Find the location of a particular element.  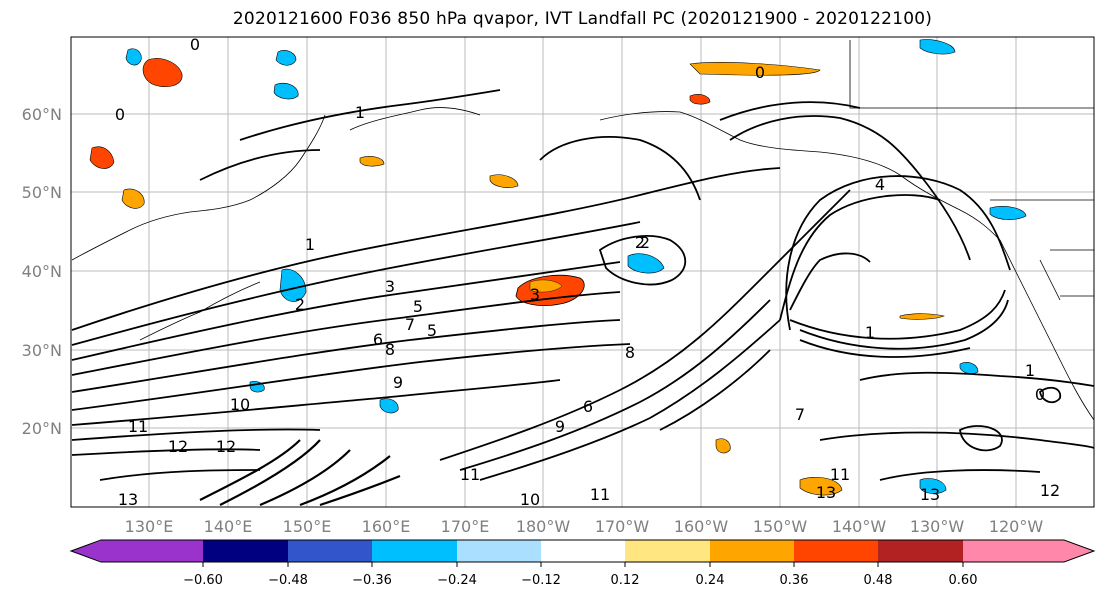

colorbar-tick-label: 0.36 is located at coordinates (794, 580).